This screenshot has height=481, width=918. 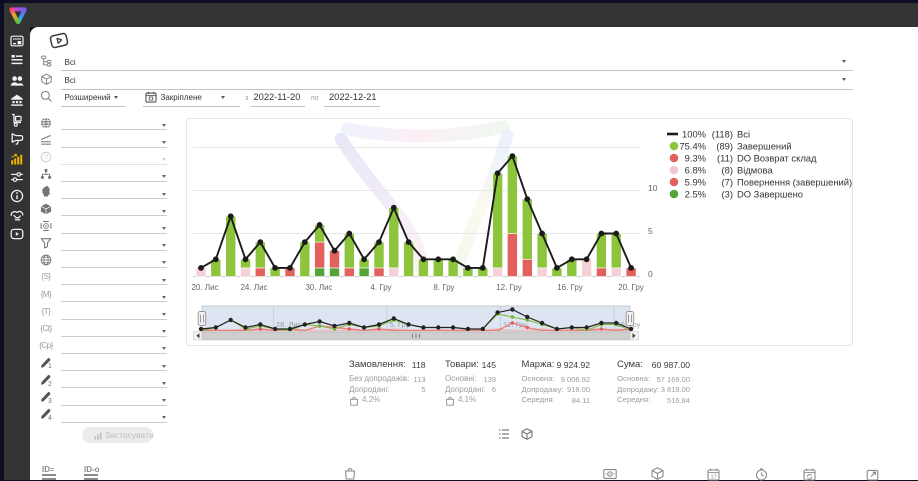 I want to click on svg-text: 4. Гру, so click(x=380, y=287).